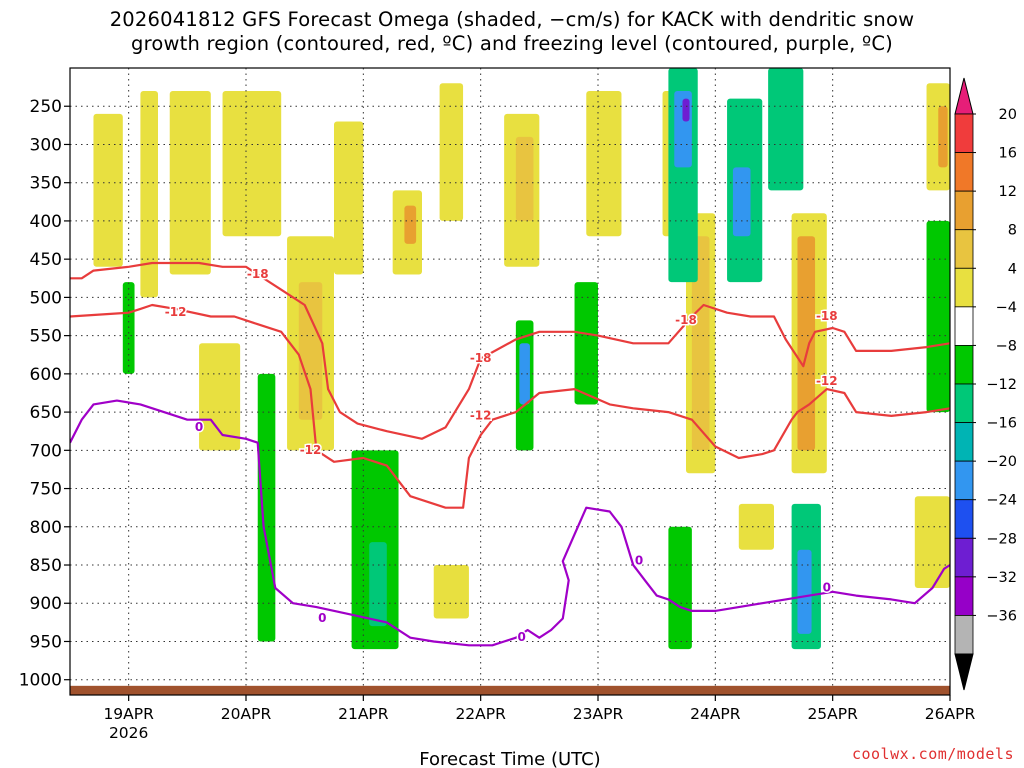 Image resolution: width=1024 pixels, height=768 pixels. Describe the element at coordinates (639, 561) in the screenshot. I see `contour-label-11: 0` at that location.